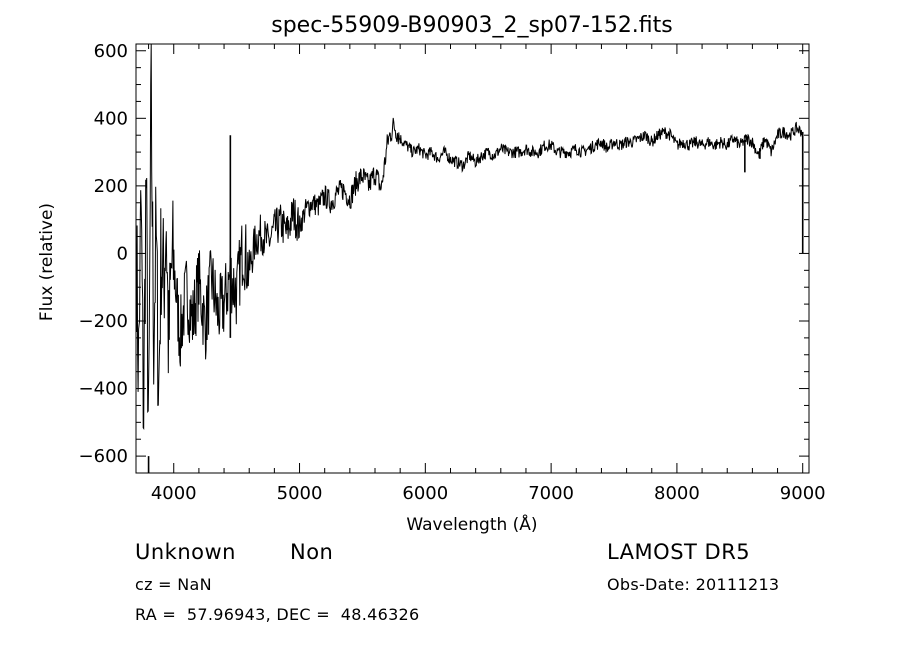  I want to click on y-tick-label: 200, so click(111, 186).